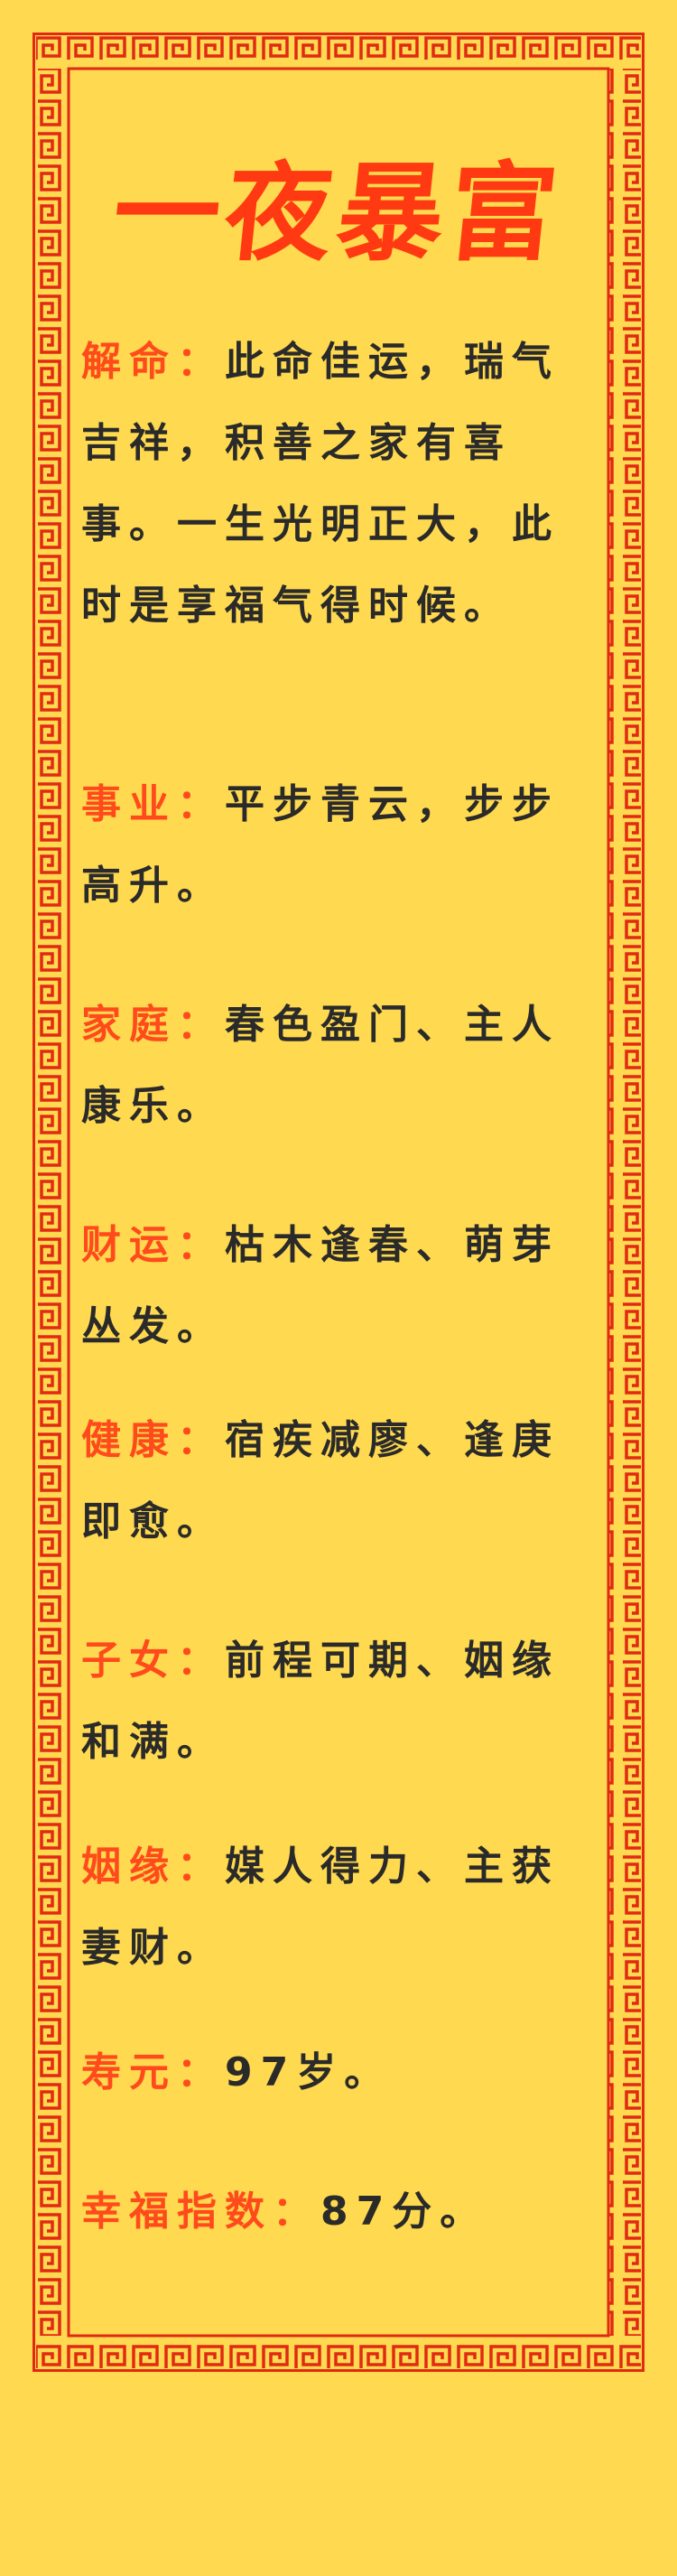 The height and width of the screenshot is (2576, 677). Describe the element at coordinates (404, 2212) in the screenshot. I see `entry-text: 87分。` at that location.